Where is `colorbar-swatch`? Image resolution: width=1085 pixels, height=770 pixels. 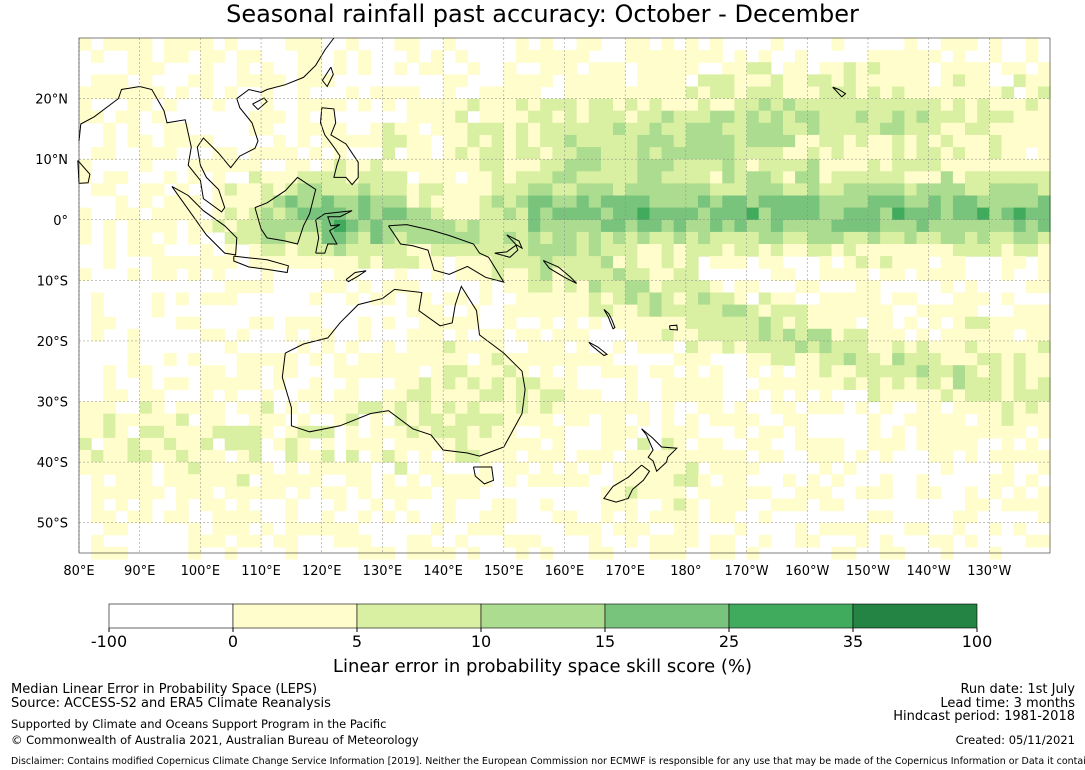 colorbar-swatch is located at coordinates (295, 616).